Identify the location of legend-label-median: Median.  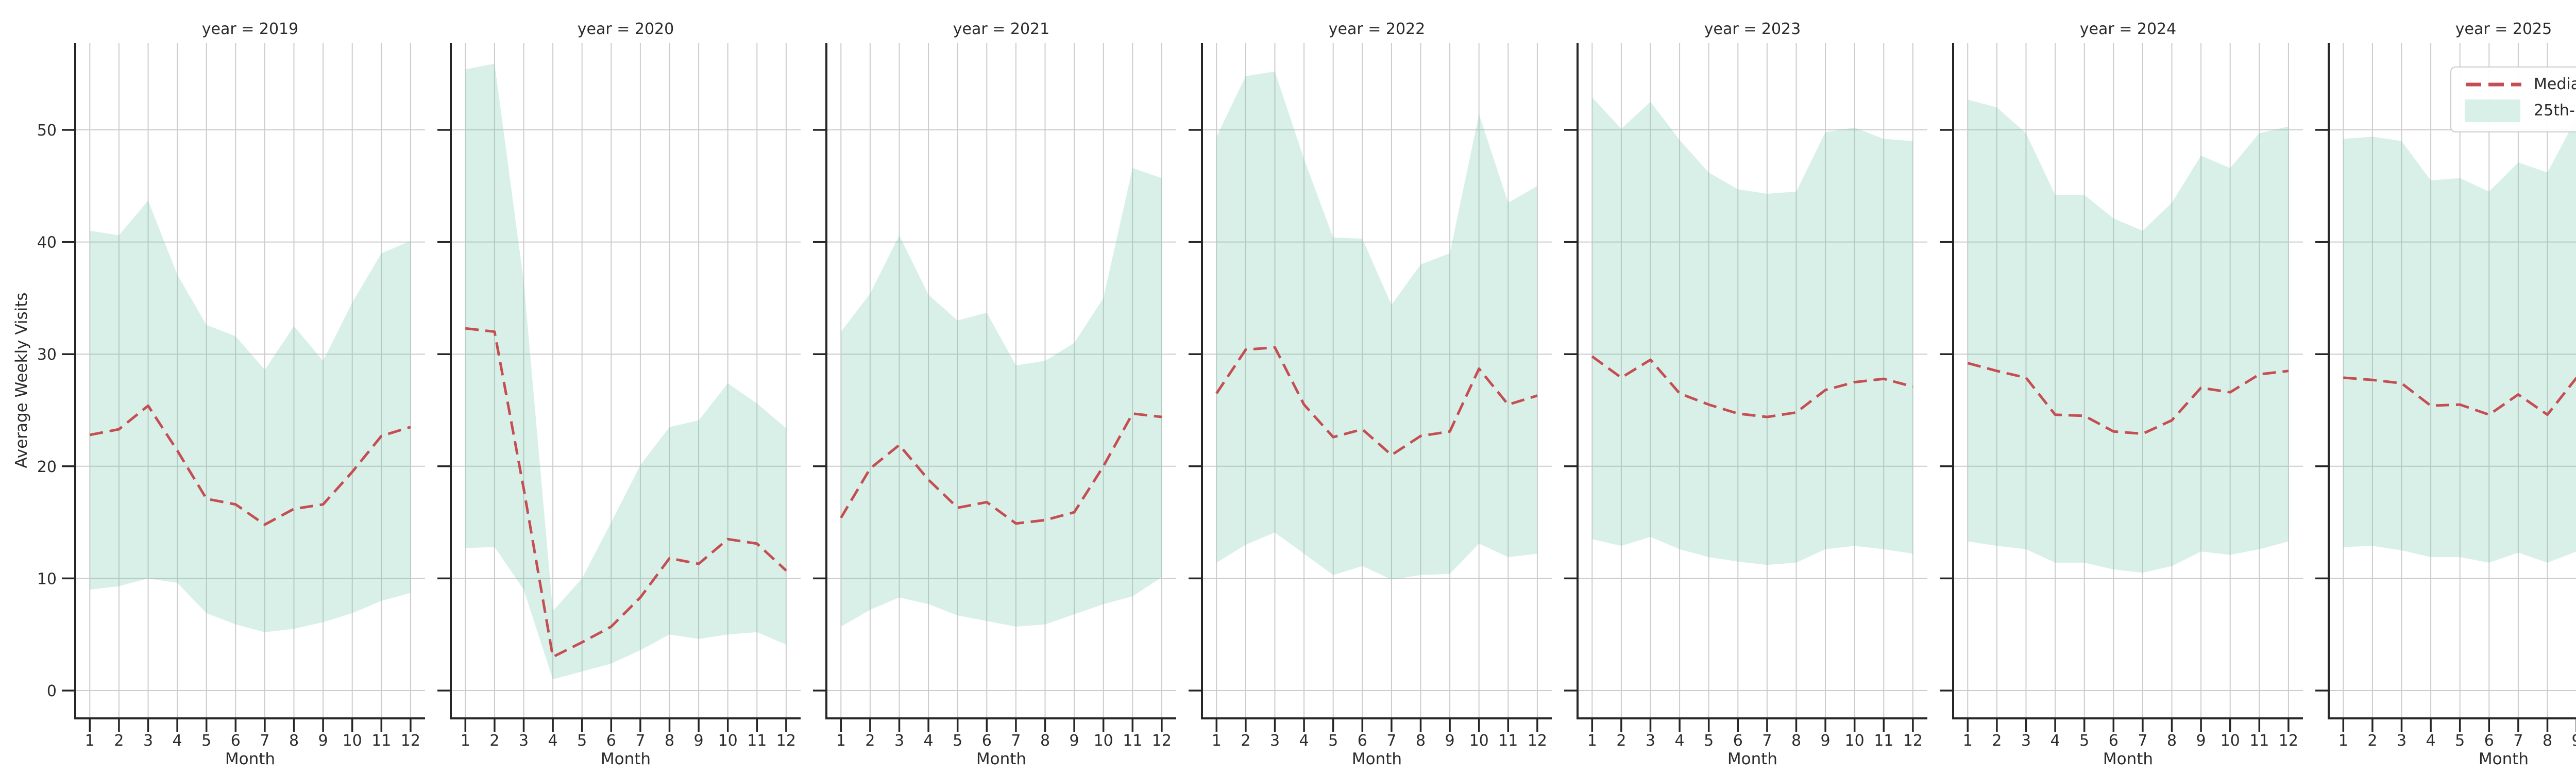
(2555, 84).